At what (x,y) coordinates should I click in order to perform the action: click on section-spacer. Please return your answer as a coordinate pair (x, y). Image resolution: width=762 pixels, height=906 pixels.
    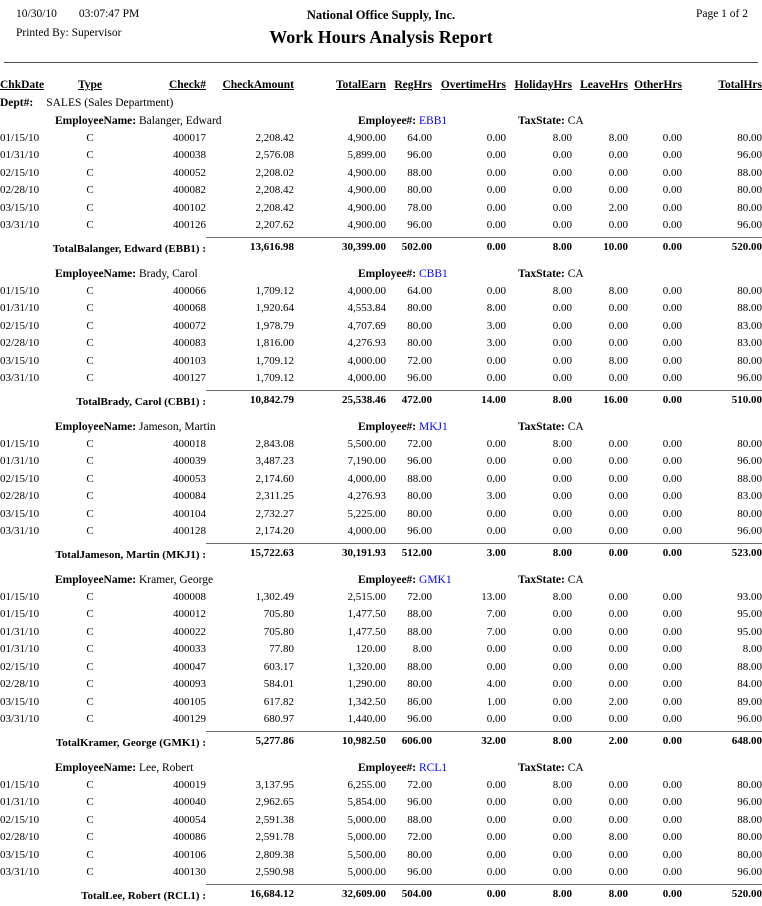
    Looking at the image, I should click on (381, 258).